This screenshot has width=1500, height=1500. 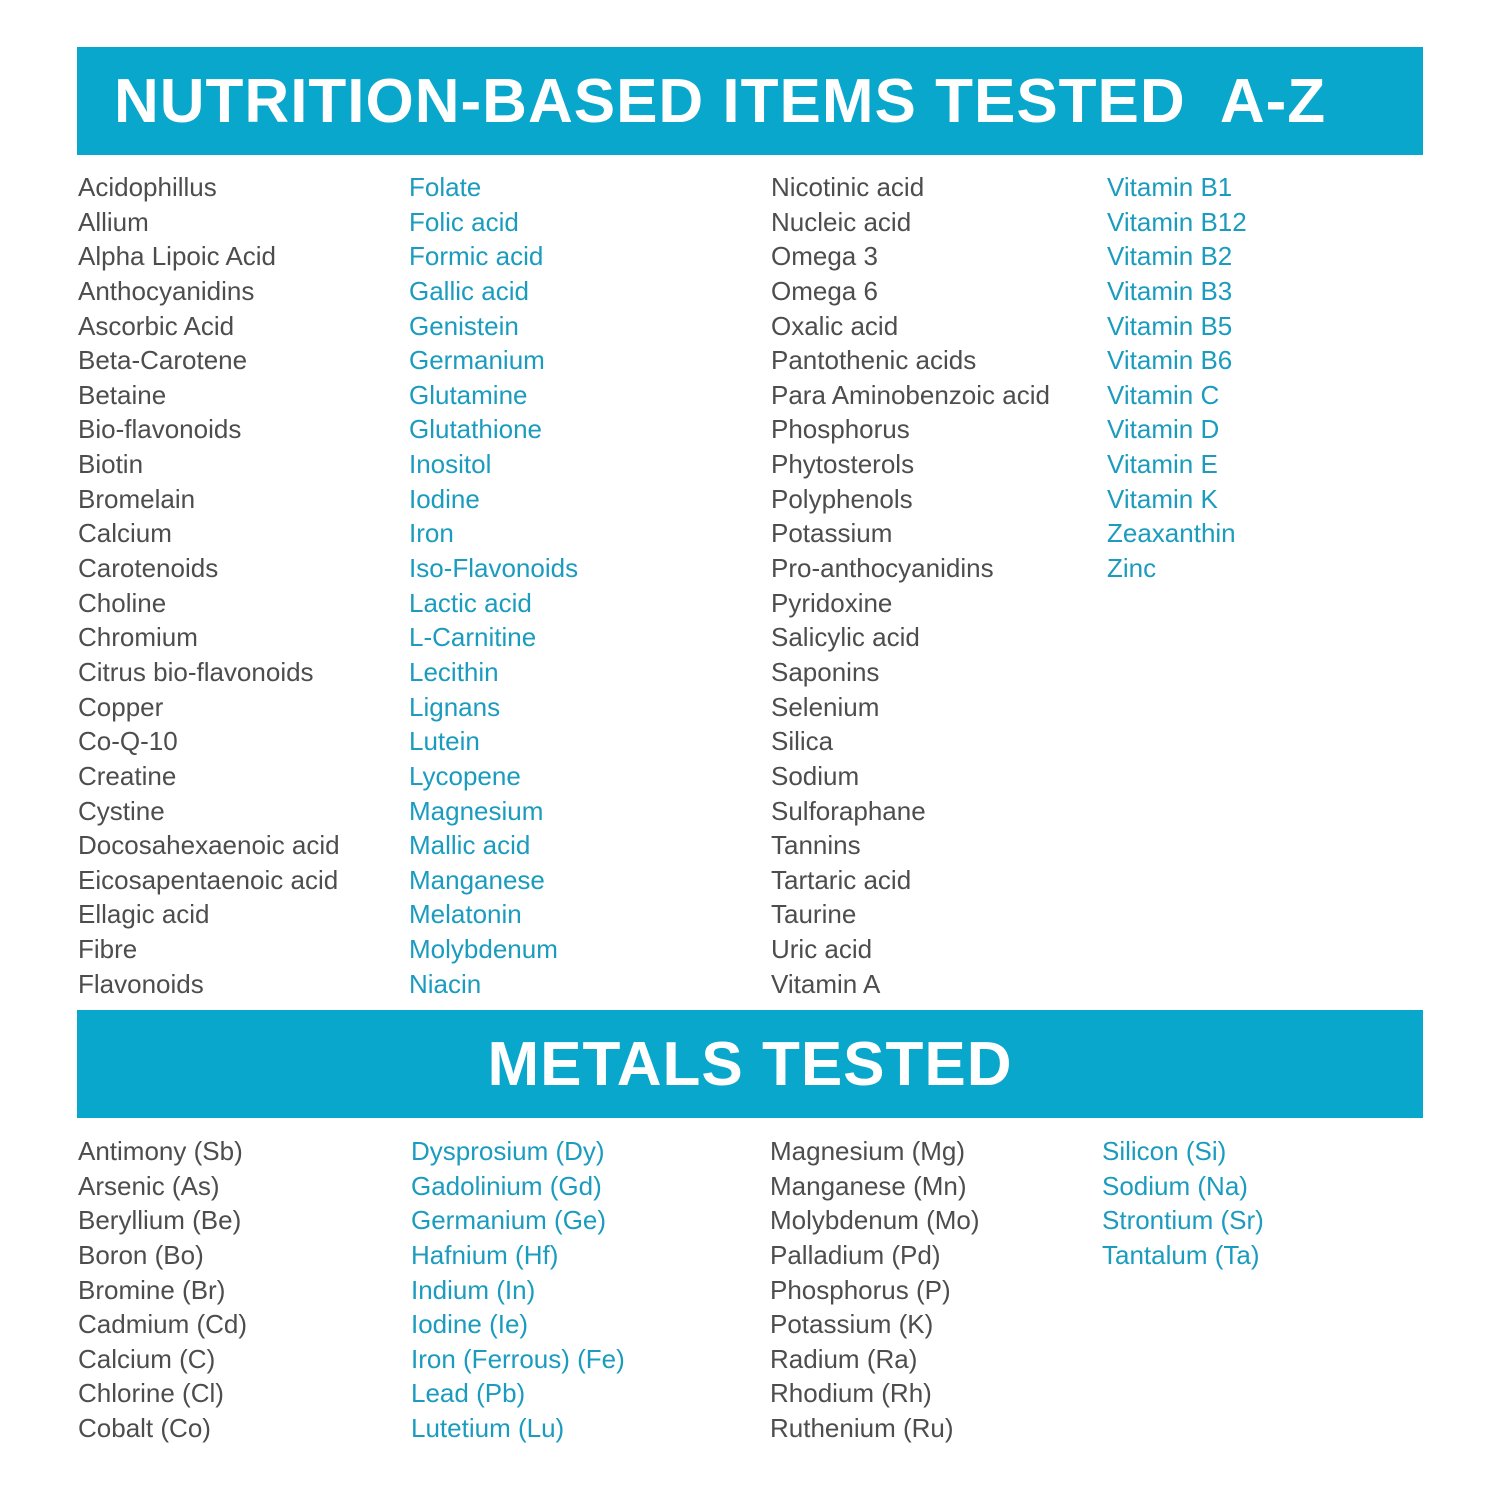 What do you see at coordinates (855, 1254) in the screenshot?
I see `list-item: Palladium (Pd)` at bounding box center [855, 1254].